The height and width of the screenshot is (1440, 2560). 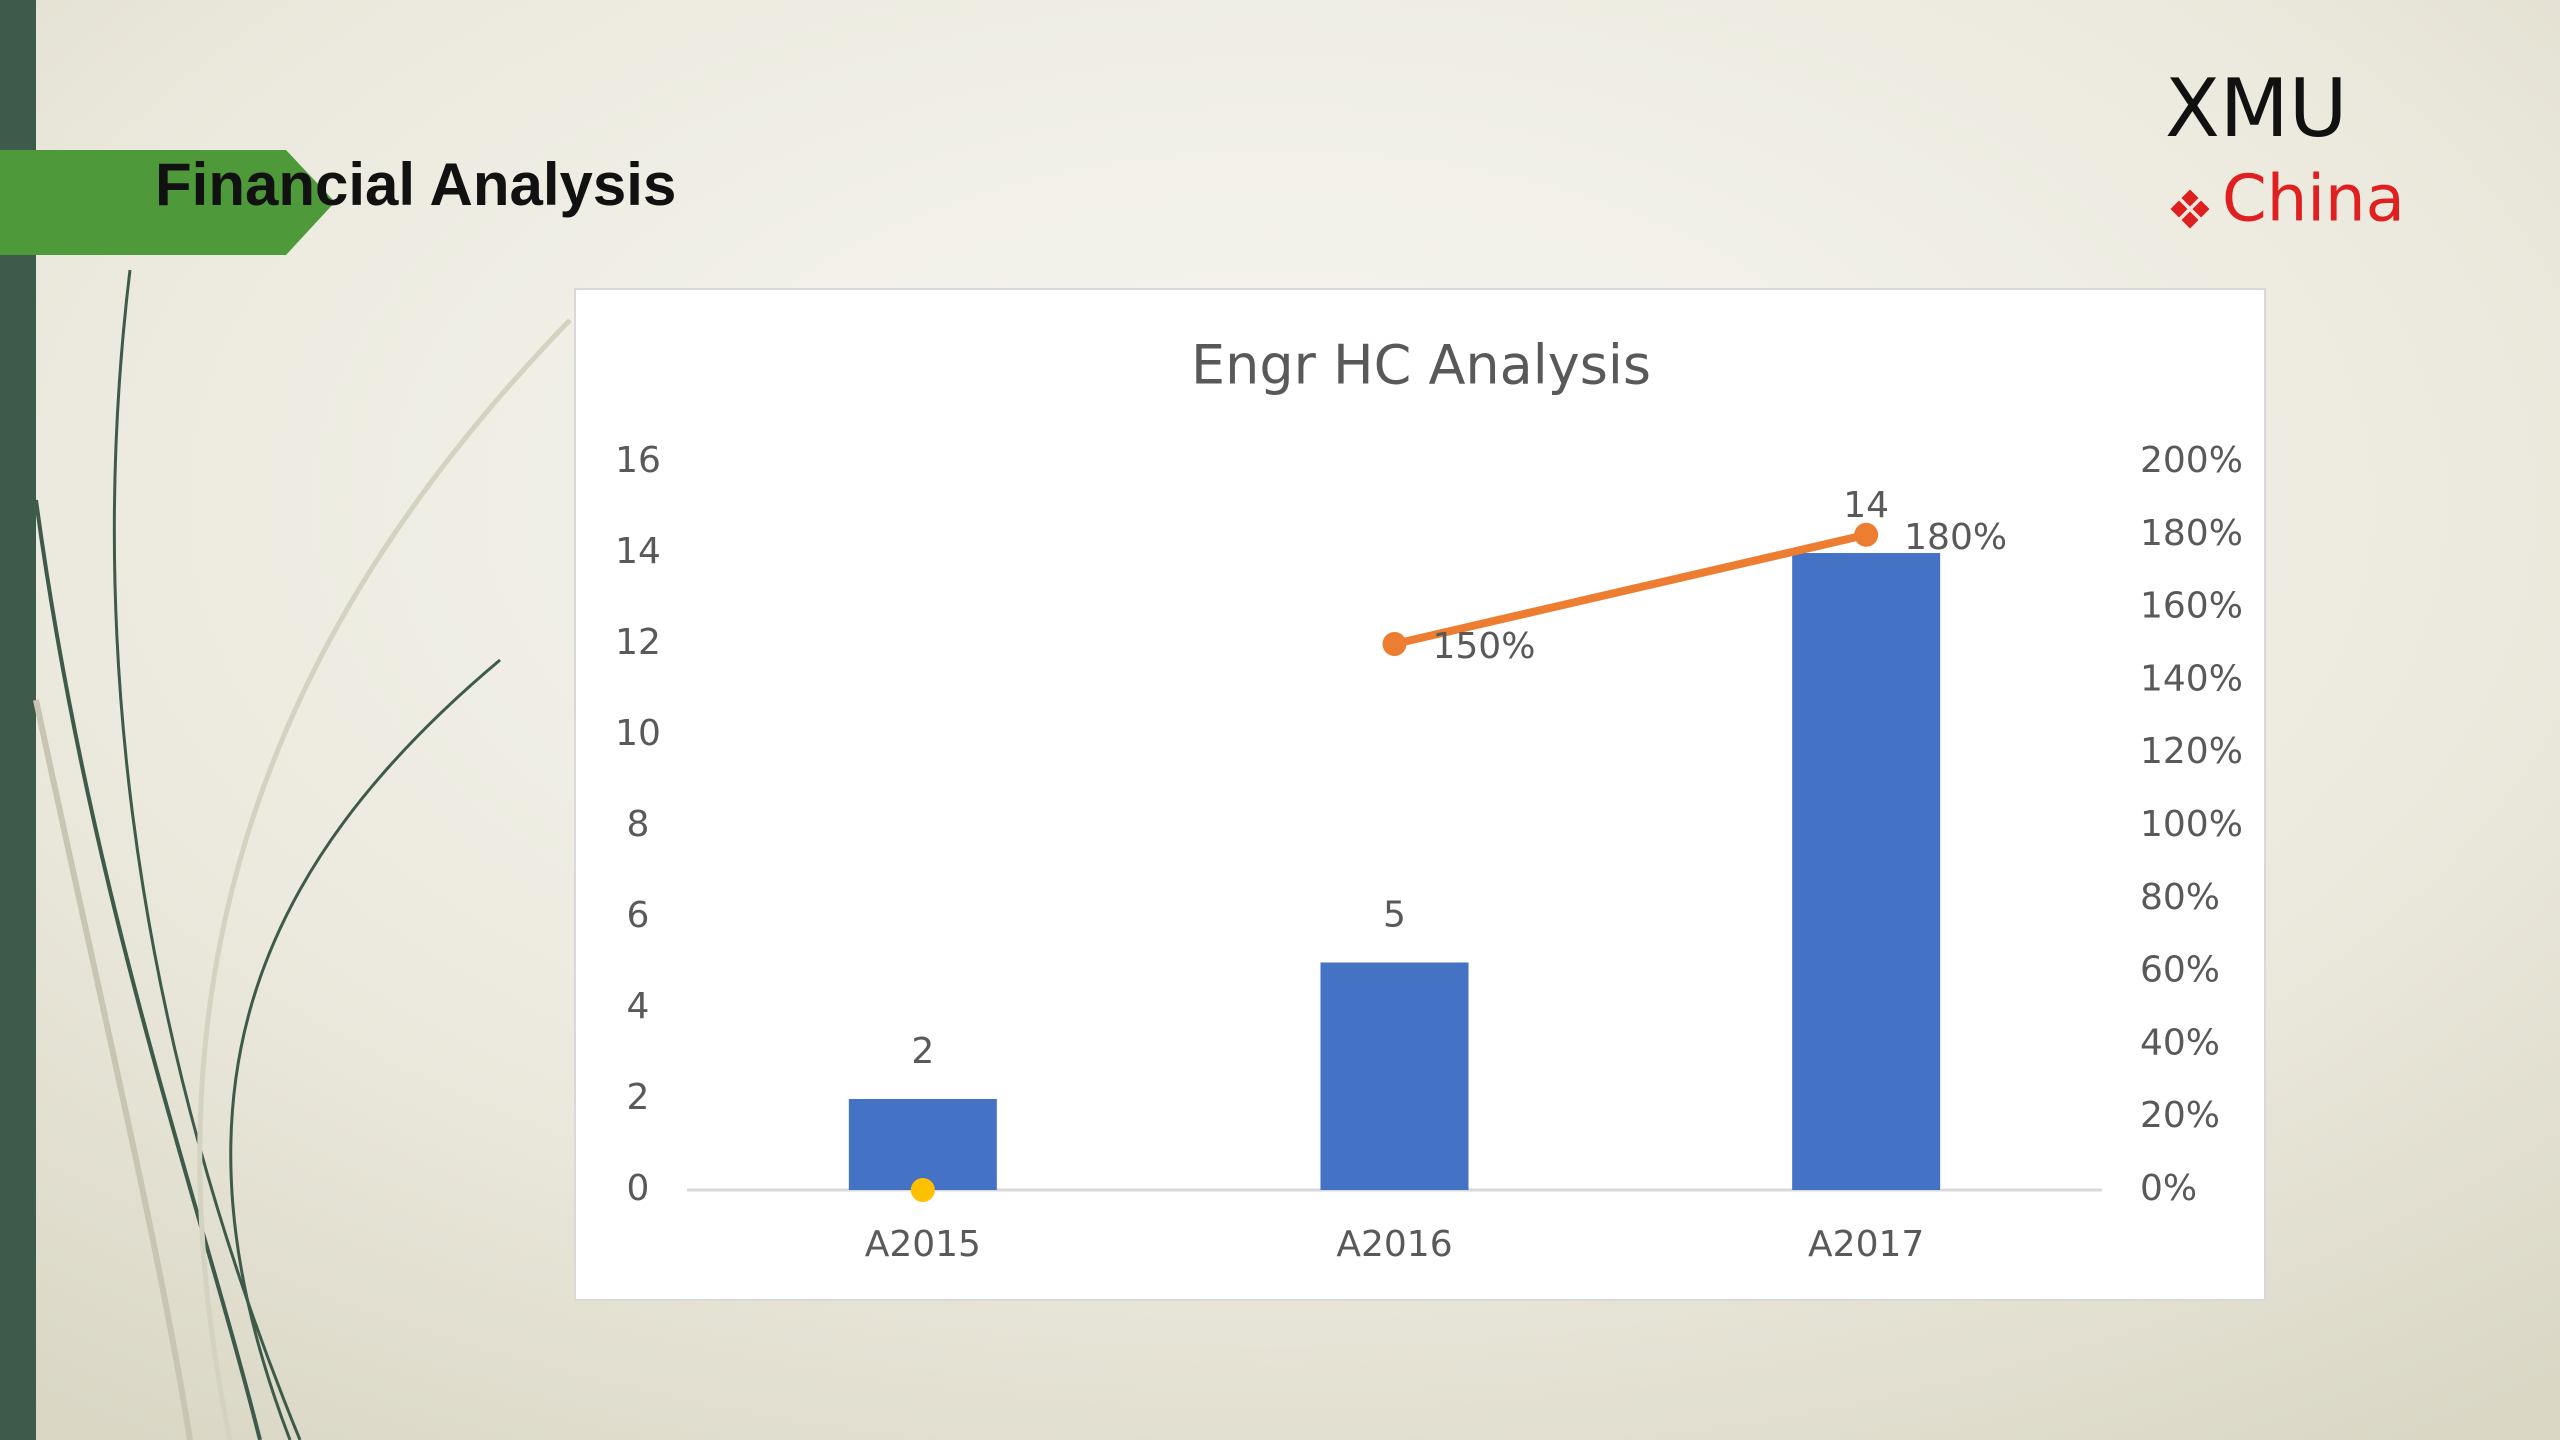 I want to click on x-tick-label: A2016, so click(x=1394, y=1244).